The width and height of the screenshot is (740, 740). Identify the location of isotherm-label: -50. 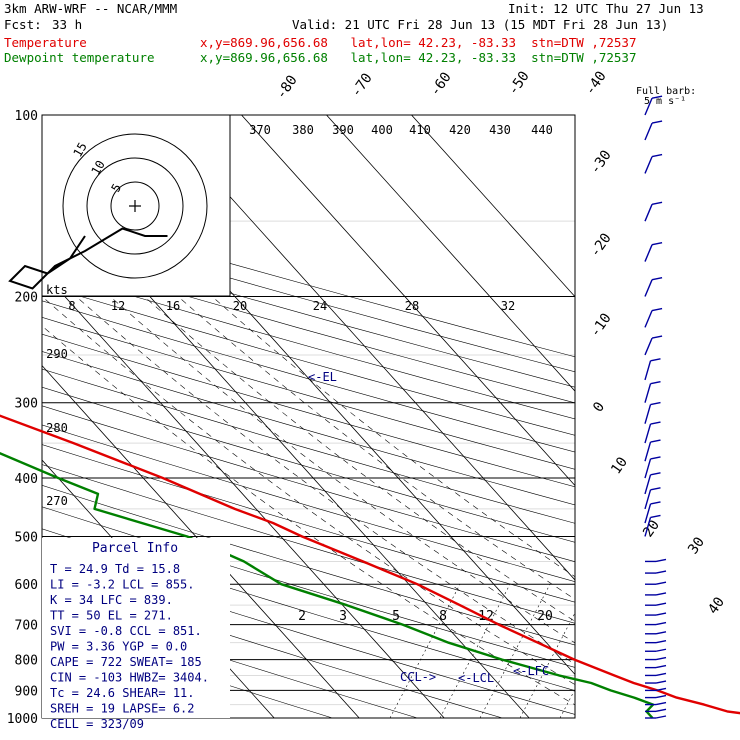
(519, 83).